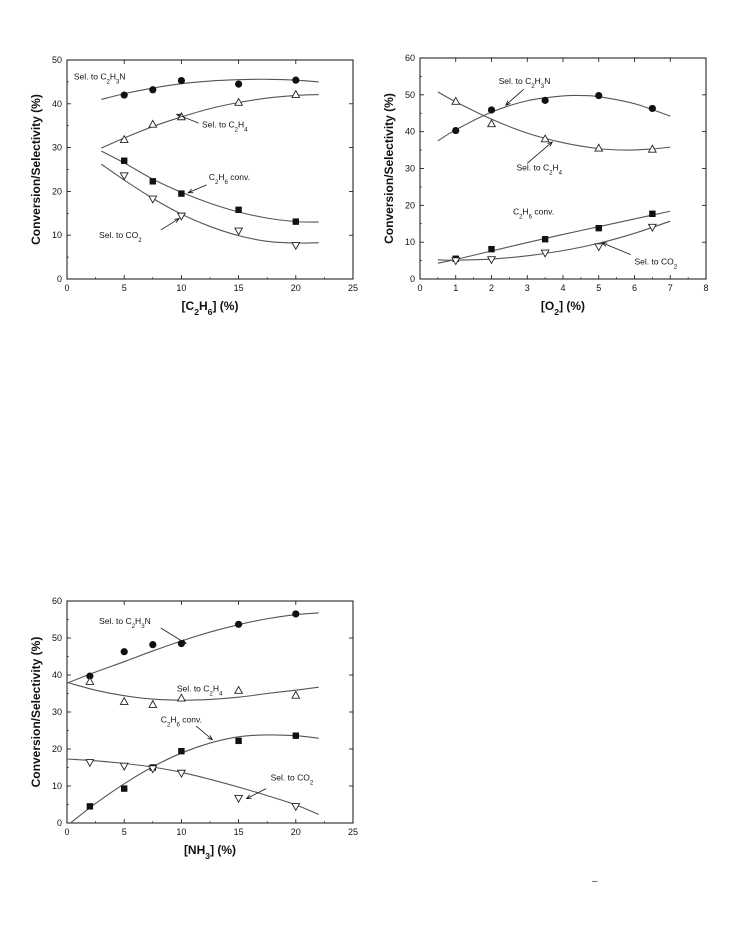 Image resolution: width=735 pixels, height=936 pixels. What do you see at coordinates (634, 288) in the screenshot?
I see `x-tick-label: 6` at bounding box center [634, 288].